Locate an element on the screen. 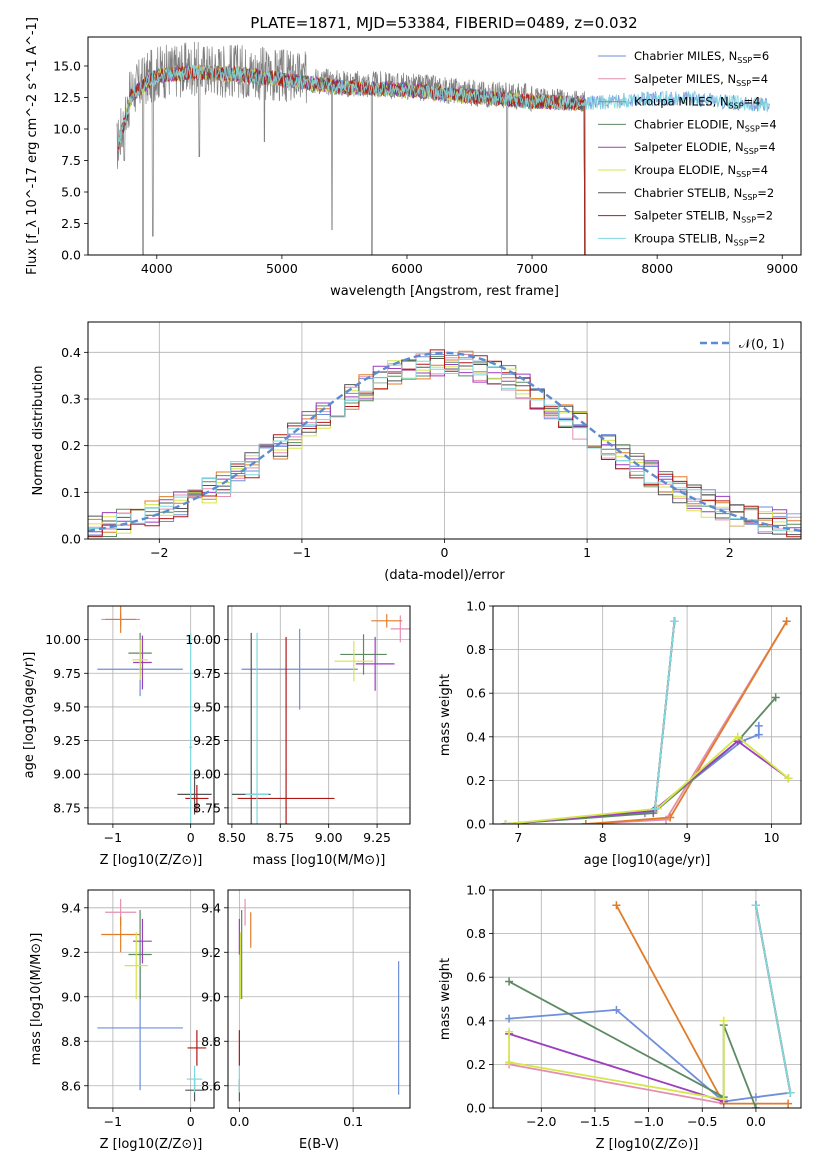  y-tick-label: 10.0 is located at coordinates (67, 128).